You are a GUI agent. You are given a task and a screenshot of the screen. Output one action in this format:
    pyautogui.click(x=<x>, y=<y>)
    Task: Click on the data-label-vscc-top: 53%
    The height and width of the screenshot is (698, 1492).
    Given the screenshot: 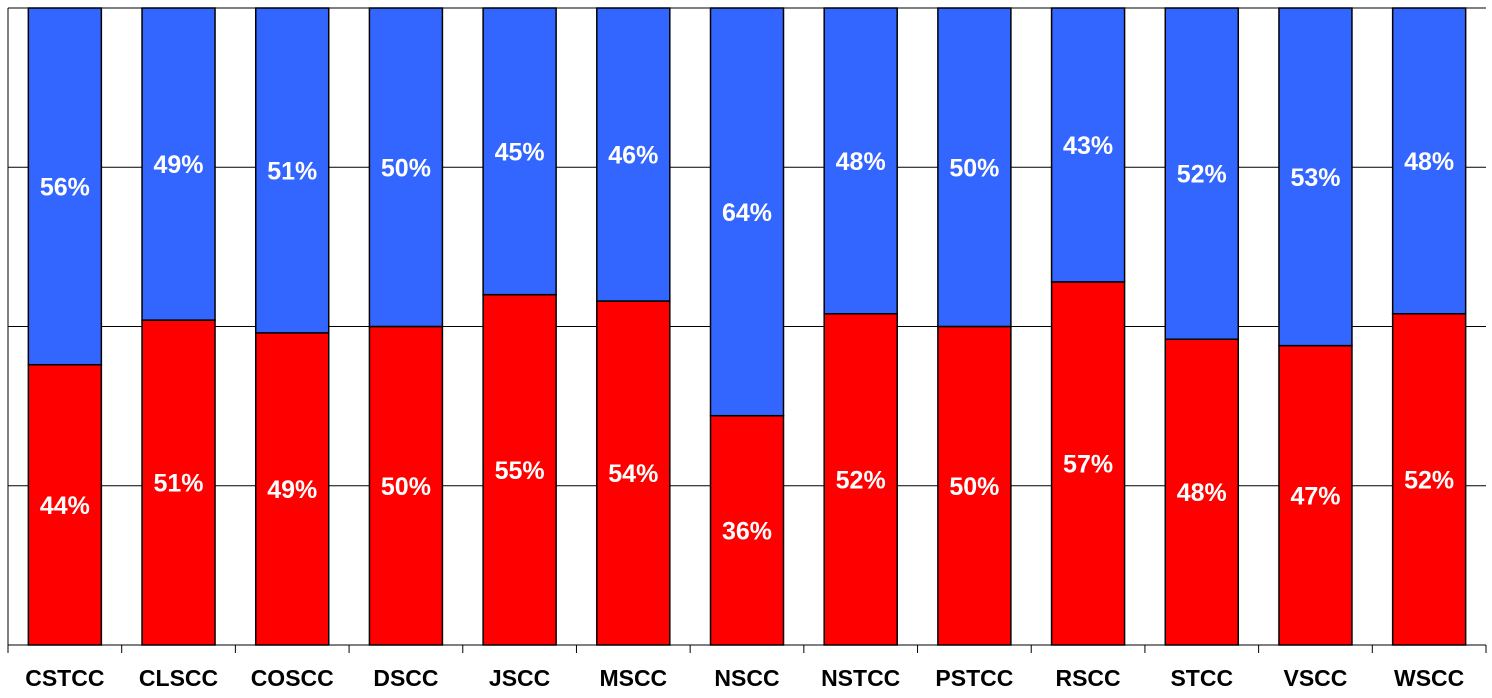 What is the action you would take?
    pyautogui.click(x=1315, y=178)
    